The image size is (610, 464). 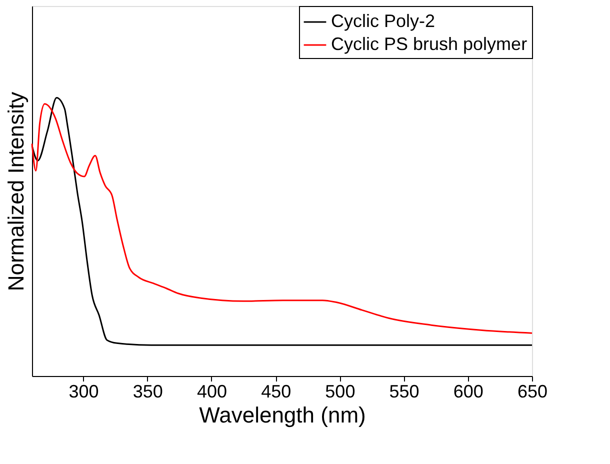 What do you see at coordinates (383, 21) in the screenshot?
I see `legend-label: Cyclic Poly-2` at bounding box center [383, 21].